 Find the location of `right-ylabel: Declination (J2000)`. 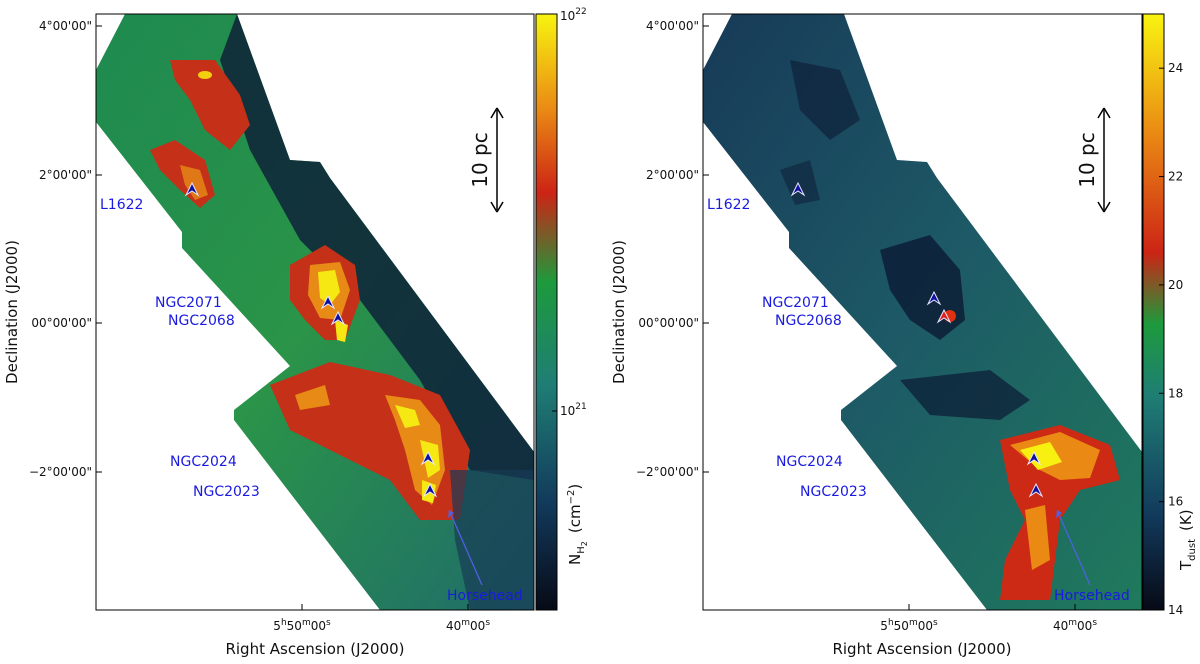

right-ylabel: Declination (J2000) is located at coordinates (619, 312).